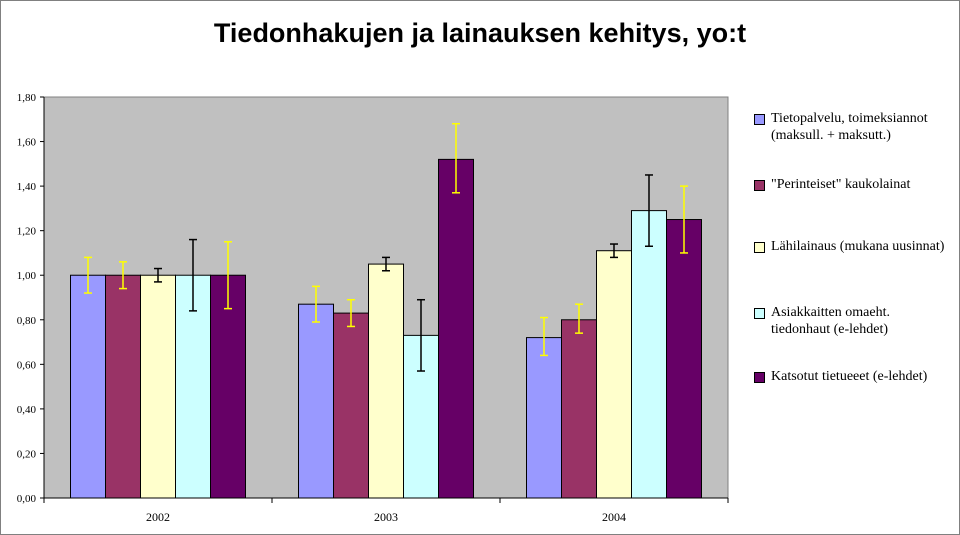 The width and height of the screenshot is (960, 535). What do you see at coordinates (849, 376) in the screenshot?
I see `legend-label: Katsotut tietueeet (e-lehdet)` at bounding box center [849, 376].